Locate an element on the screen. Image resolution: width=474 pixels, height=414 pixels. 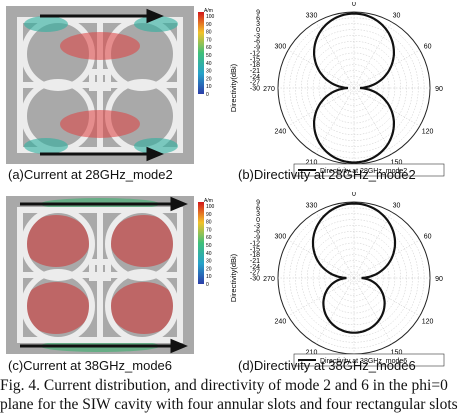
colorbar-tick-label: 70 is located at coordinates (209, 230).